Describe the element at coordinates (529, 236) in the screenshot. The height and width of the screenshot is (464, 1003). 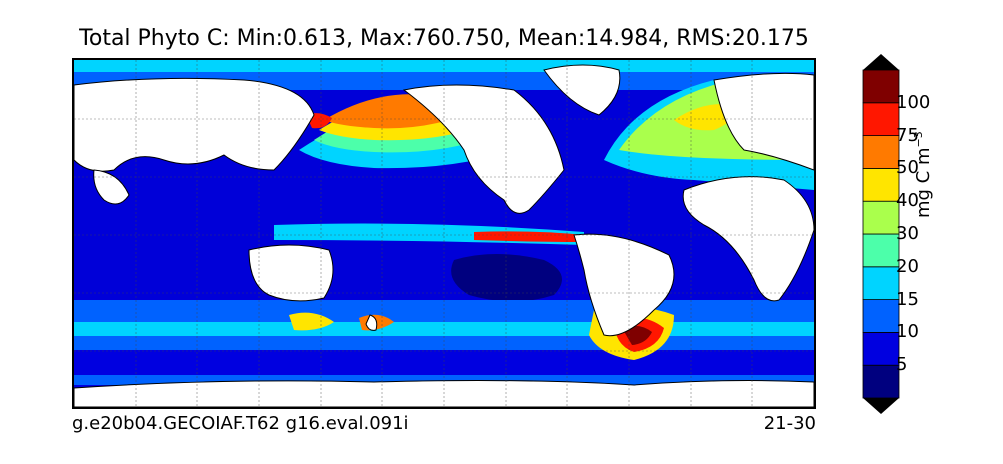
I see `equatorial-upwelling-hot` at that location.